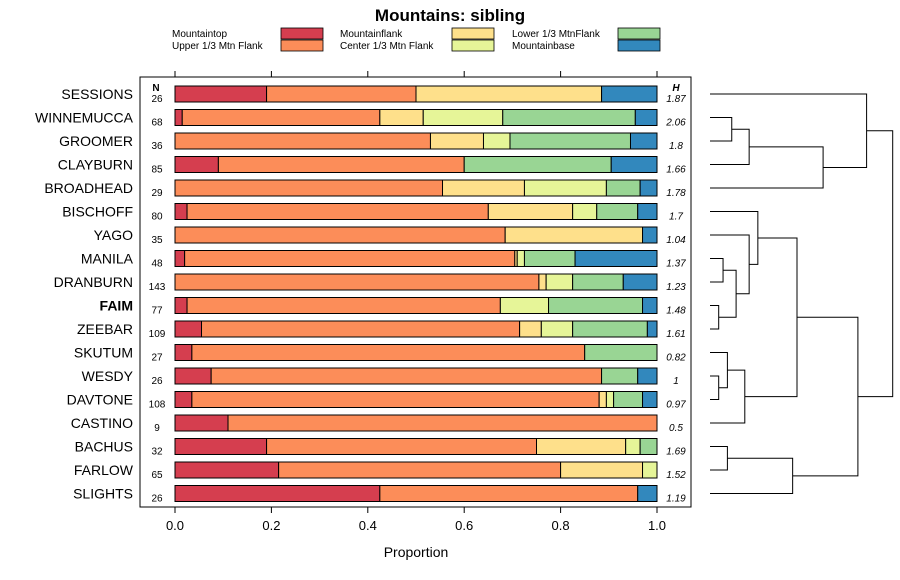  What do you see at coordinates (271, 525) in the screenshot?
I see `x-tick-label: 0.2` at bounding box center [271, 525].